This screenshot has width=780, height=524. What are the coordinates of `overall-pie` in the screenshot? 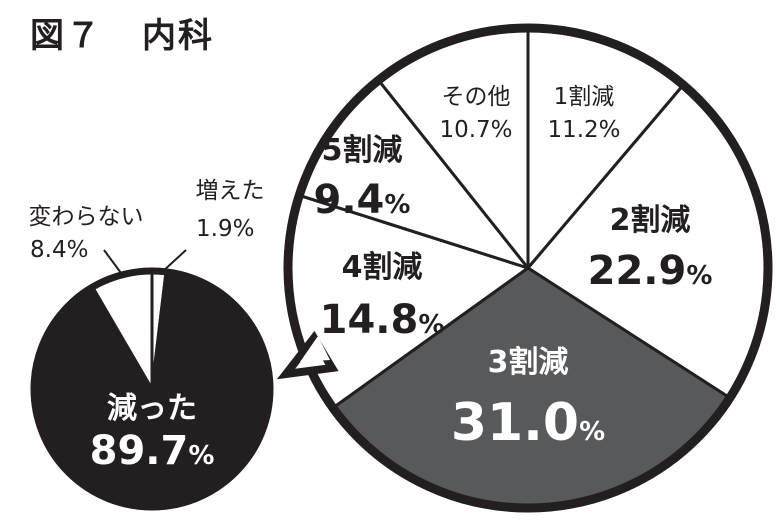 It's located at (152, 389).